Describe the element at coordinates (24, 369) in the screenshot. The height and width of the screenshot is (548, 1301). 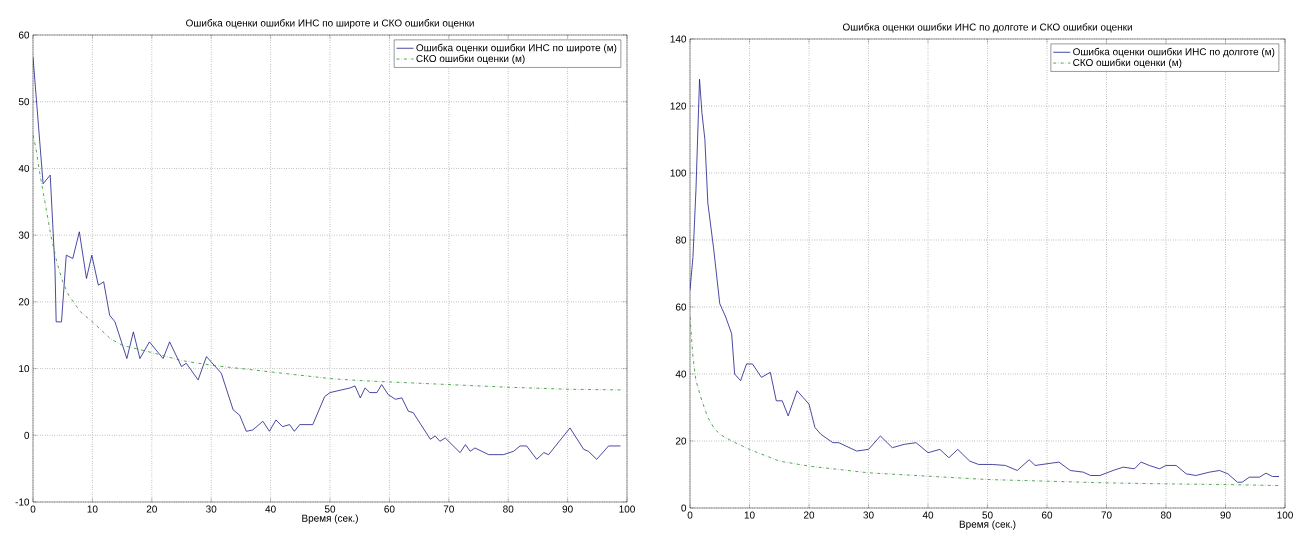
I see `y-tick-label: 10` at that location.